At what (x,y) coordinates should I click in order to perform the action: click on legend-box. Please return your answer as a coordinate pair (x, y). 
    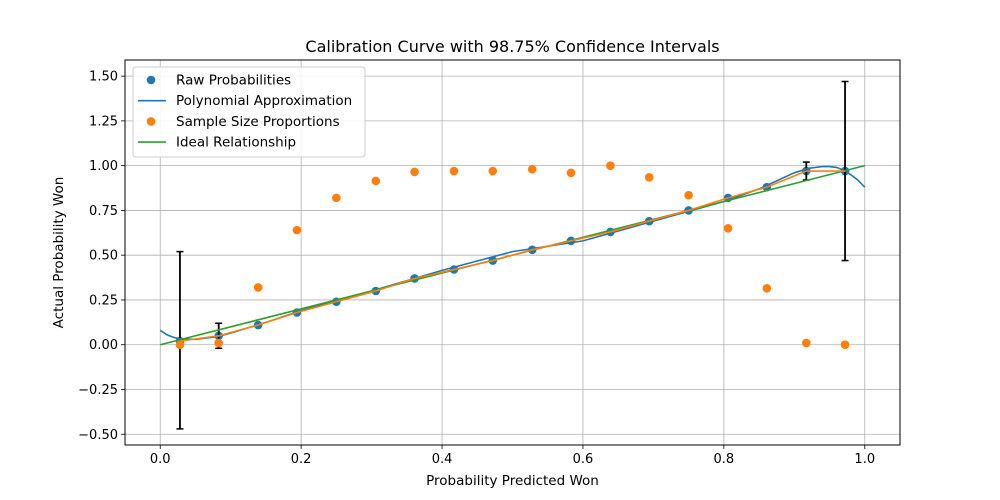
    Looking at the image, I should click on (249, 112).